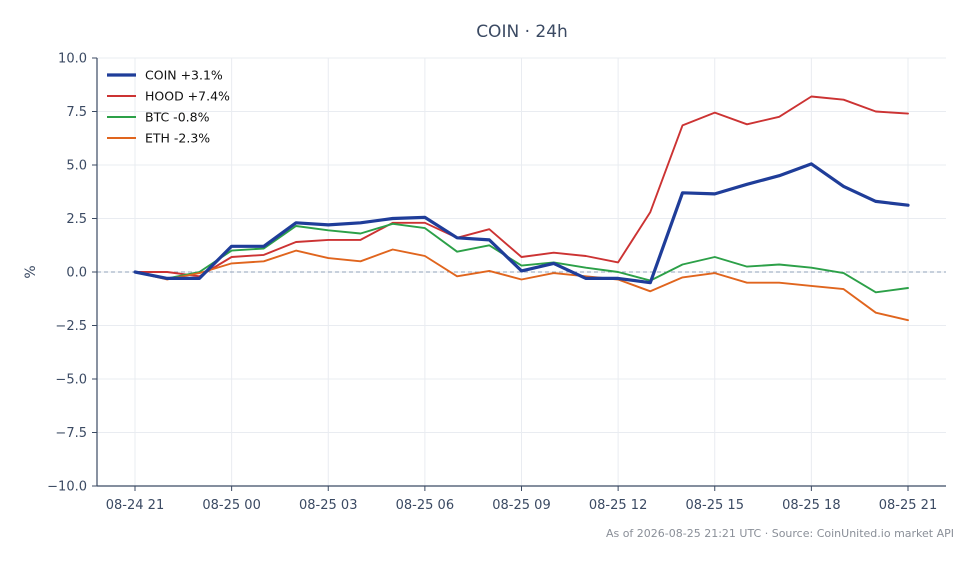  Describe the element at coordinates (908, 505) in the screenshot. I see `x-tick-label: 08-25 21` at that location.